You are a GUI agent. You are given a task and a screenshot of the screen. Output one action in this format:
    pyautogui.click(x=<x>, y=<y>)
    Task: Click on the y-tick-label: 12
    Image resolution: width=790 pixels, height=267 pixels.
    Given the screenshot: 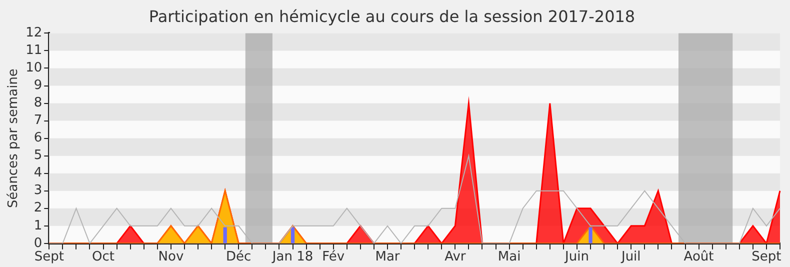 What is the action you would take?
    pyautogui.click(x=34, y=33)
    